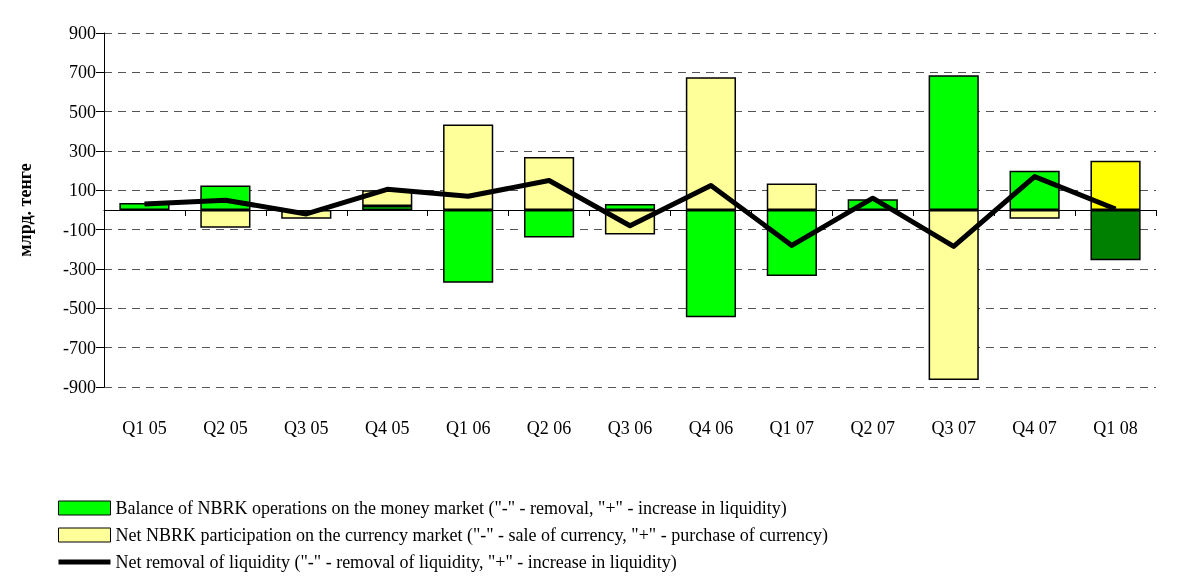  Describe the element at coordinates (79, 308) in the screenshot. I see `y-tick-label: -500` at that location.